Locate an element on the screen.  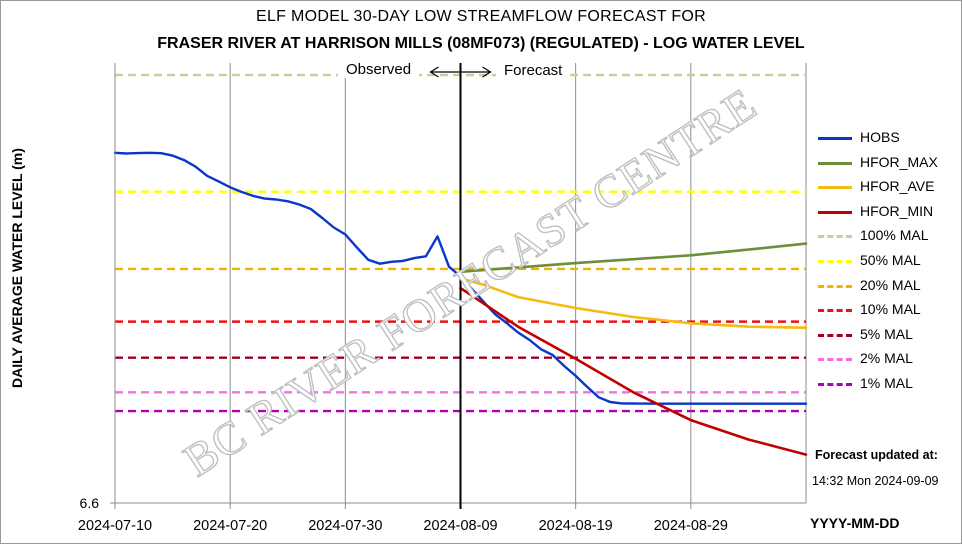
observed-label: Observed is located at coordinates (379, 69).